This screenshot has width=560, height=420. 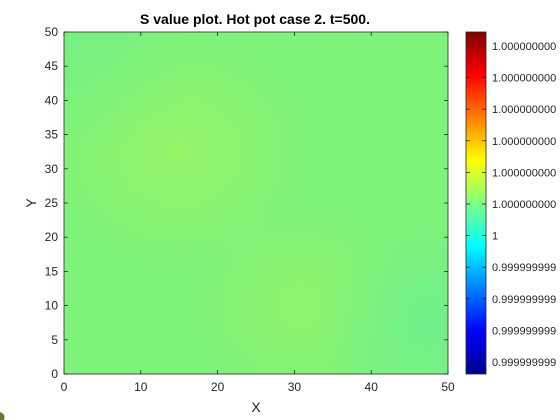 What do you see at coordinates (218, 387) in the screenshot?
I see `x-tick-label: 20` at bounding box center [218, 387].